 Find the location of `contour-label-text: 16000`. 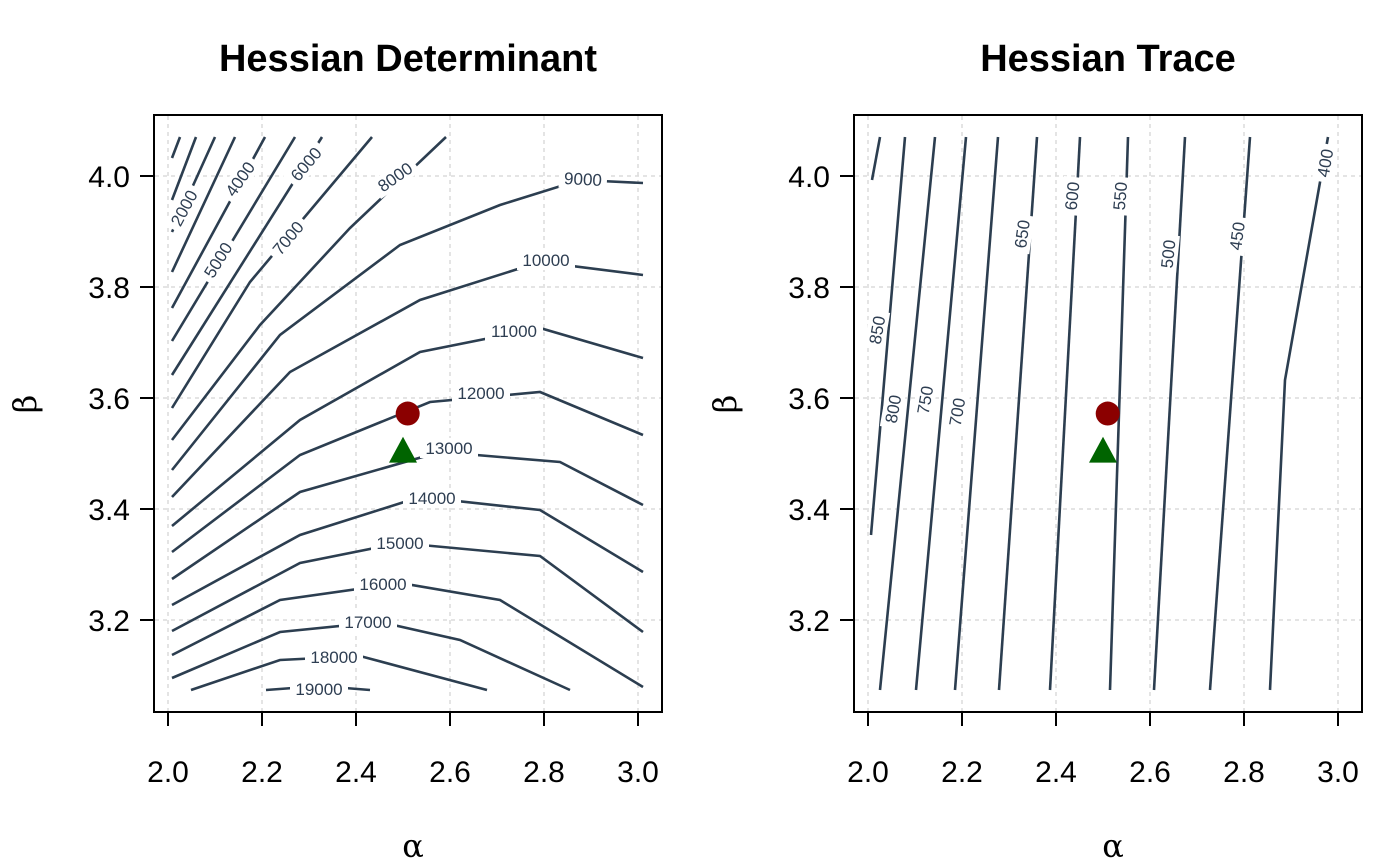

contour-label-text: 16000 is located at coordinates (382, 584).